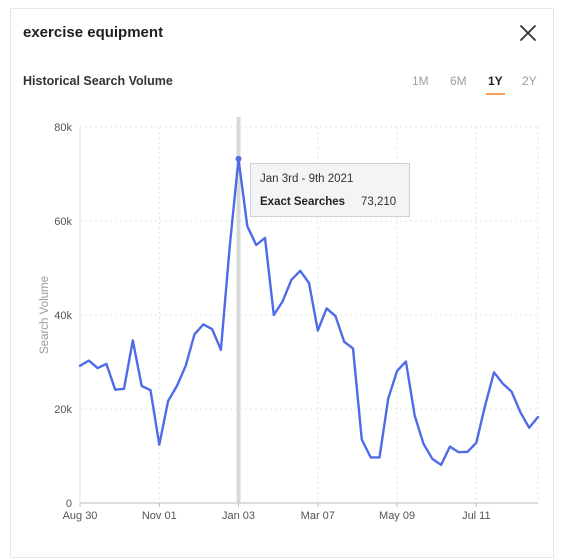  Describe the element at coordinates (397, 516) in the screenshot. I see `x-tick-label: May 09` at that location.